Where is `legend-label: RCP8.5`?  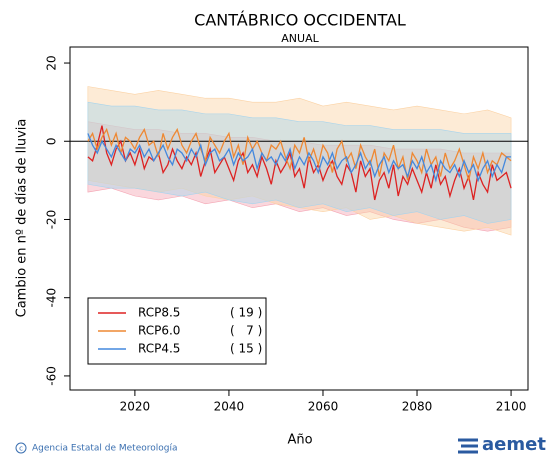
legend-label: RCP8.5 is located at coordinates (159, 313).